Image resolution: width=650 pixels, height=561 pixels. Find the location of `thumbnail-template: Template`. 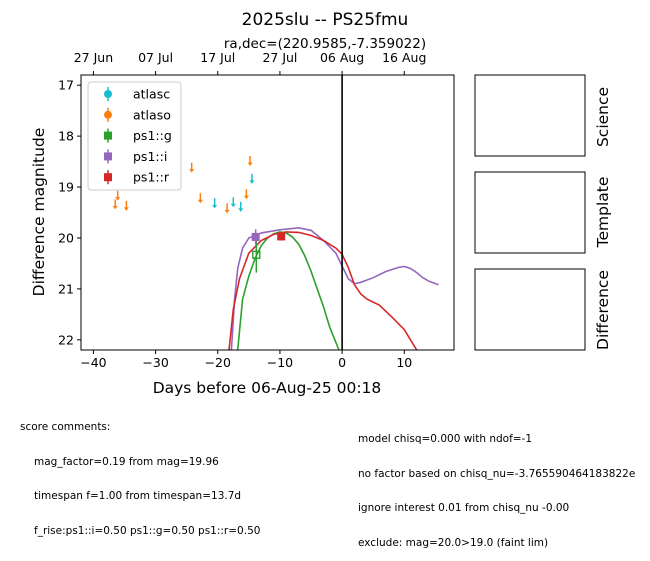

thumbnail-template: Template is located at coordinates (543, 212).